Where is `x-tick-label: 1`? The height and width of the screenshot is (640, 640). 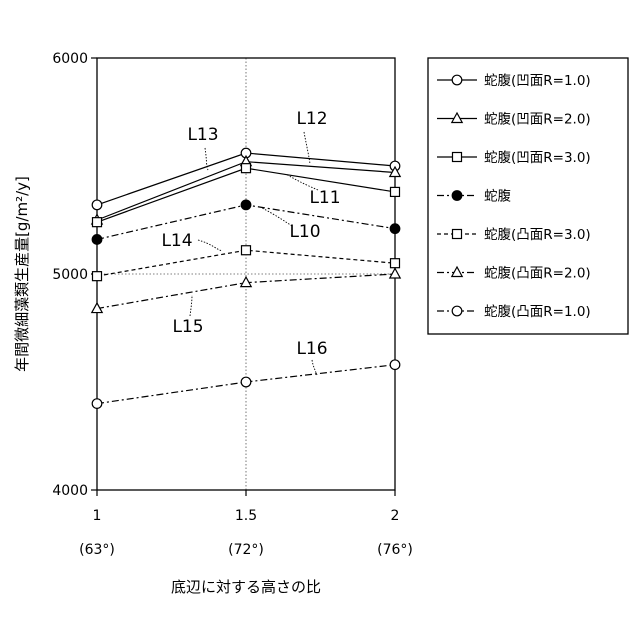 x-tick-label: 1 is located at coordinates (97, 516).